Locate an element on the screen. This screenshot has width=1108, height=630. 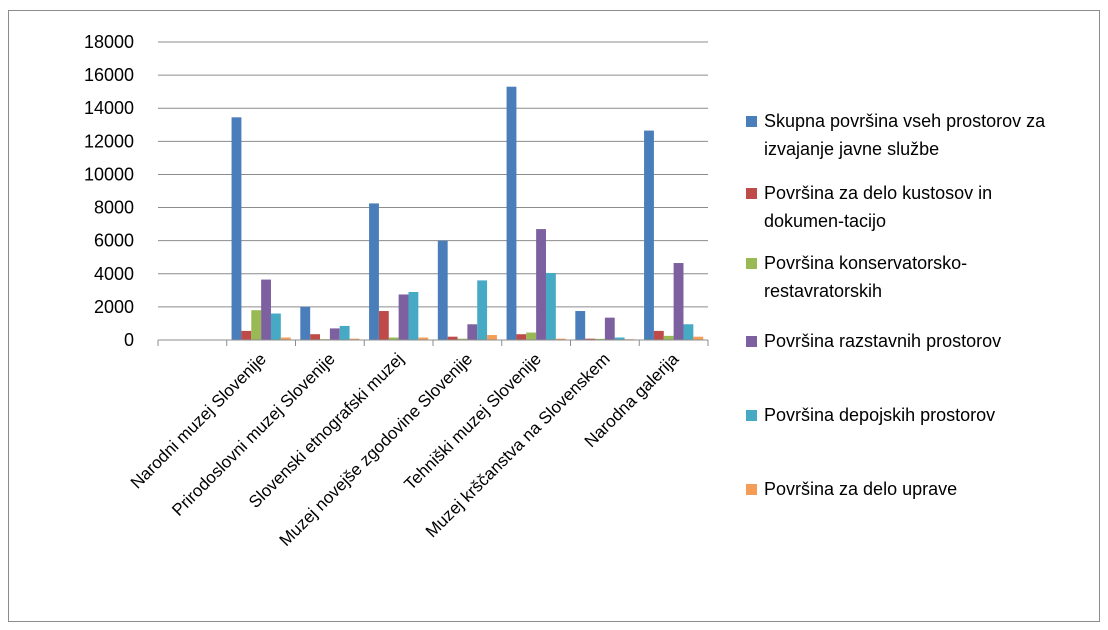
legend-label: Skupna površina vseh prostorov za is located at coordinates (905, 121).